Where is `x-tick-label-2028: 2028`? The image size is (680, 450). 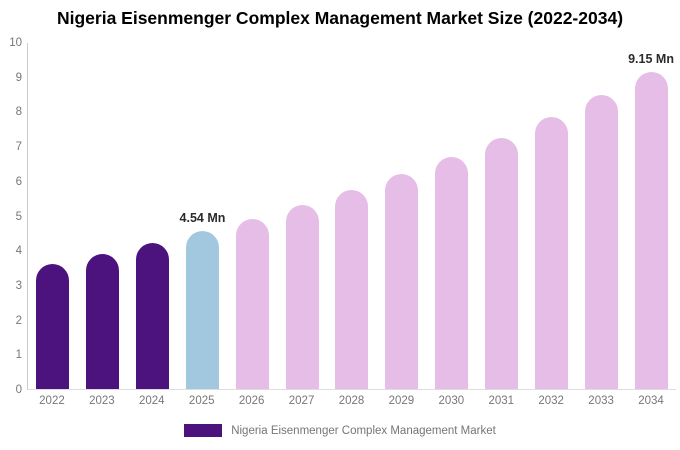
x-tick-label-2028: 2028 is located at coordinates (351, 401).